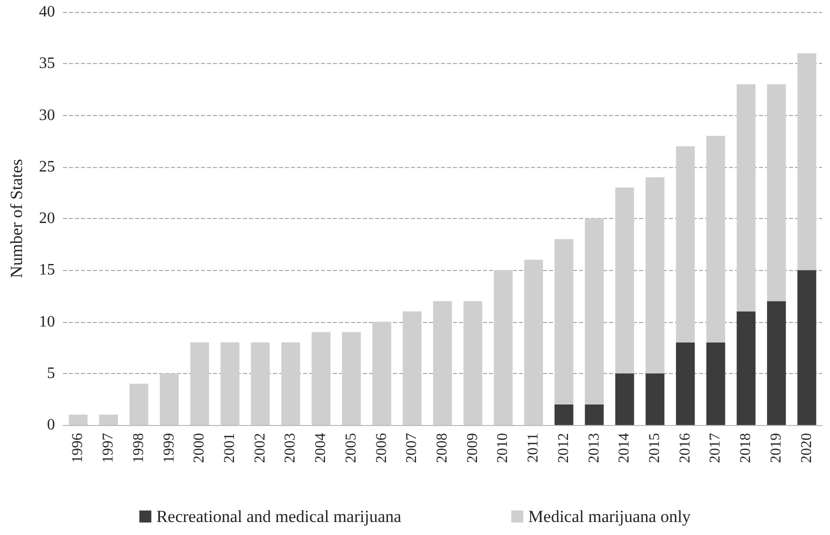 The height and width of the screenshot is (535, 830). Describe the element at coordinates (716, 447) in the screenshot. I see `x-tick-label: 2017` at that location.